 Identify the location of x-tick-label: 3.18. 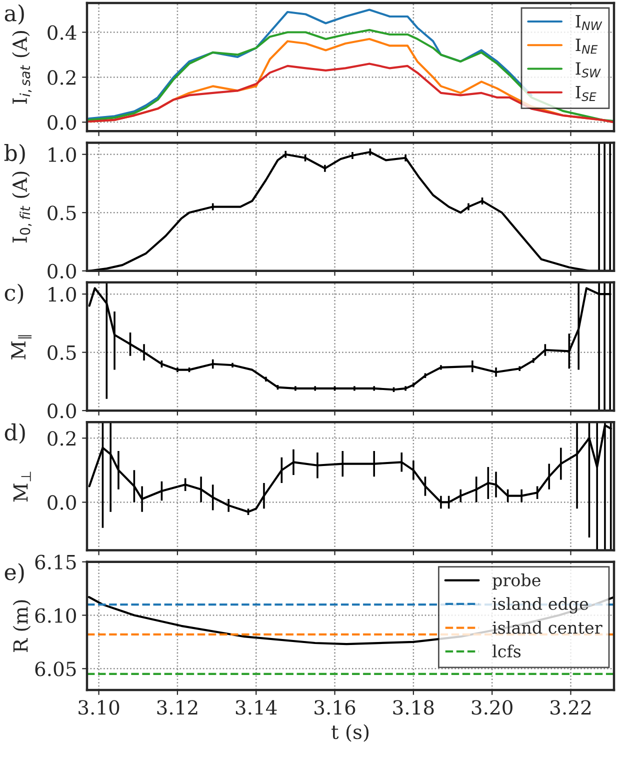
(413, 707).